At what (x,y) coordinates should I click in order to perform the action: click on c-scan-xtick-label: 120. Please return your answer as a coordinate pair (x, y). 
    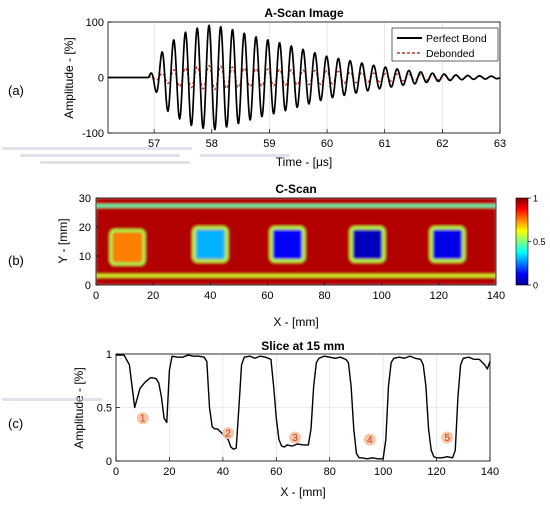
    Looking at the image, I should click on (439, 296).